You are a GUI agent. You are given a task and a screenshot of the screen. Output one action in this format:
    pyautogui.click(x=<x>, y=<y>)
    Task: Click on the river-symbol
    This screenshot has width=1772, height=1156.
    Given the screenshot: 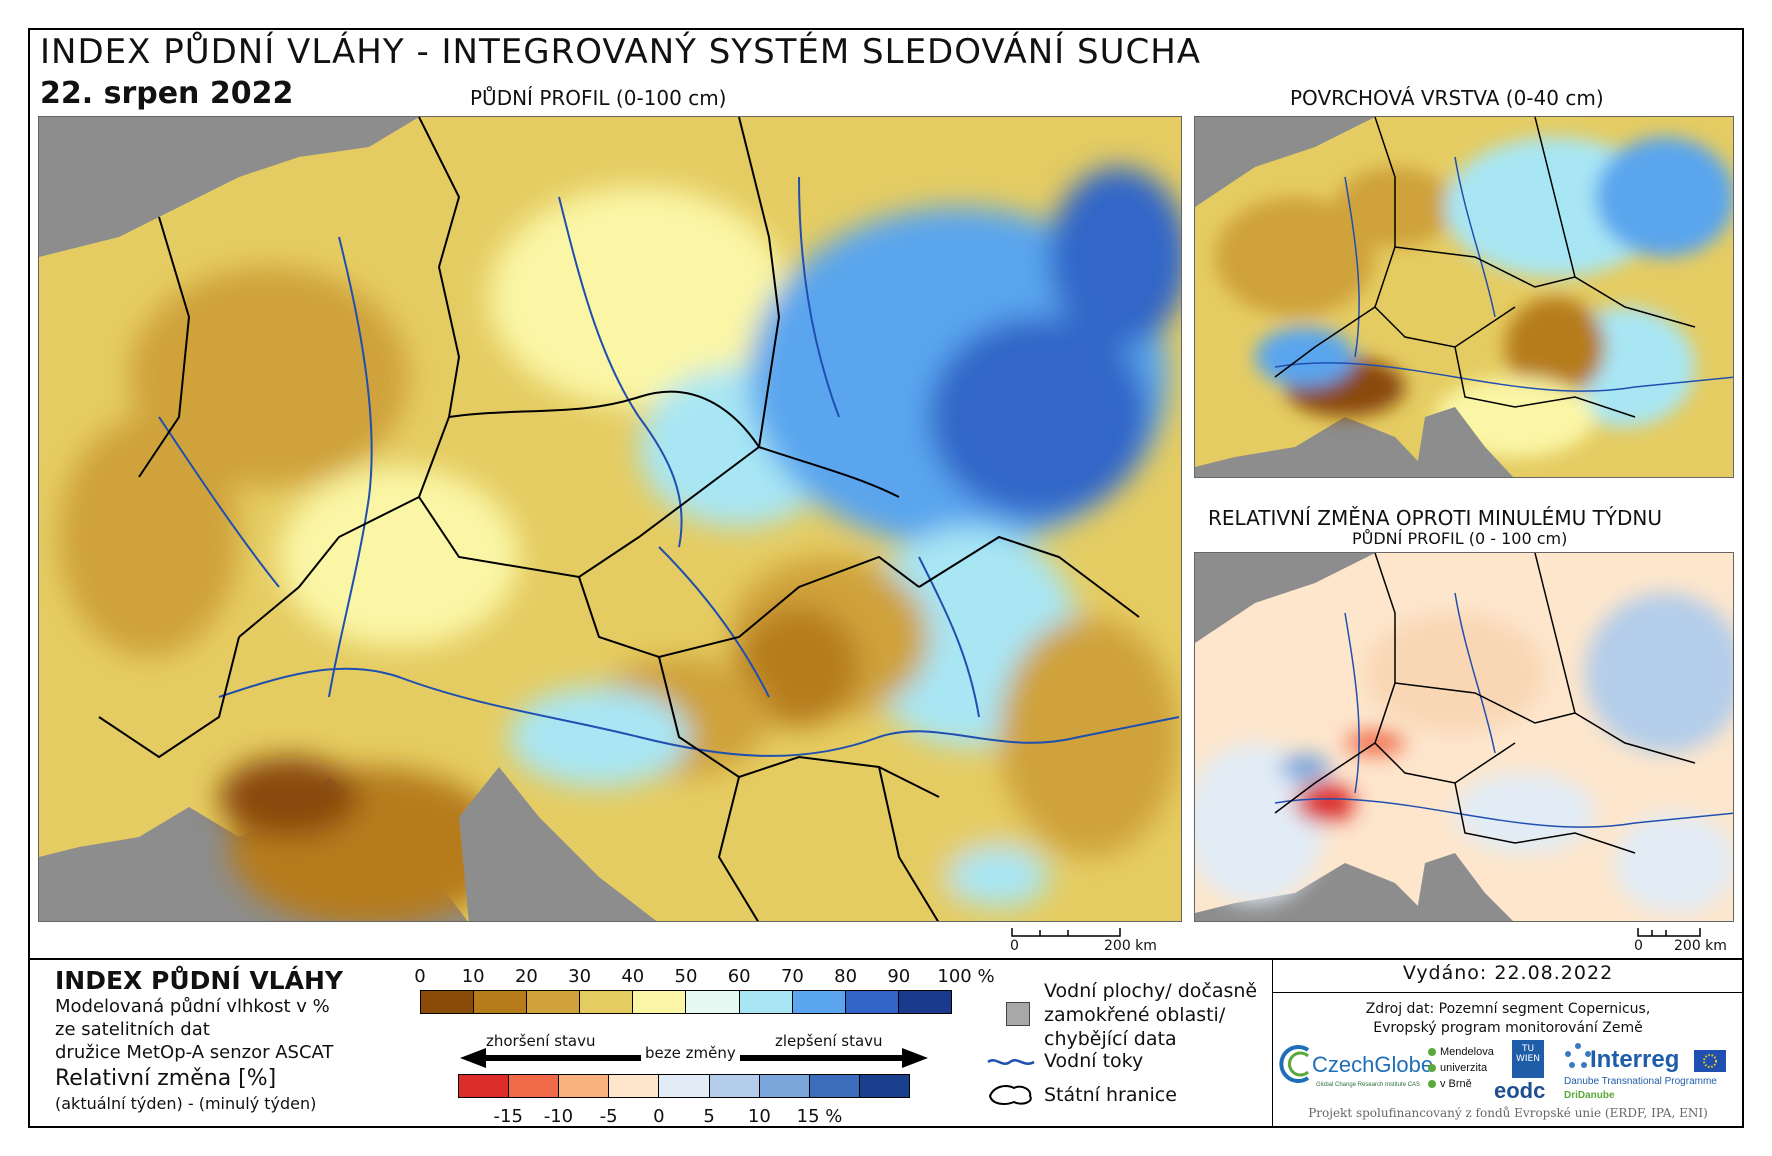 What is the action you would take?
    pyautogui.click(x=1011, y=1062)
    